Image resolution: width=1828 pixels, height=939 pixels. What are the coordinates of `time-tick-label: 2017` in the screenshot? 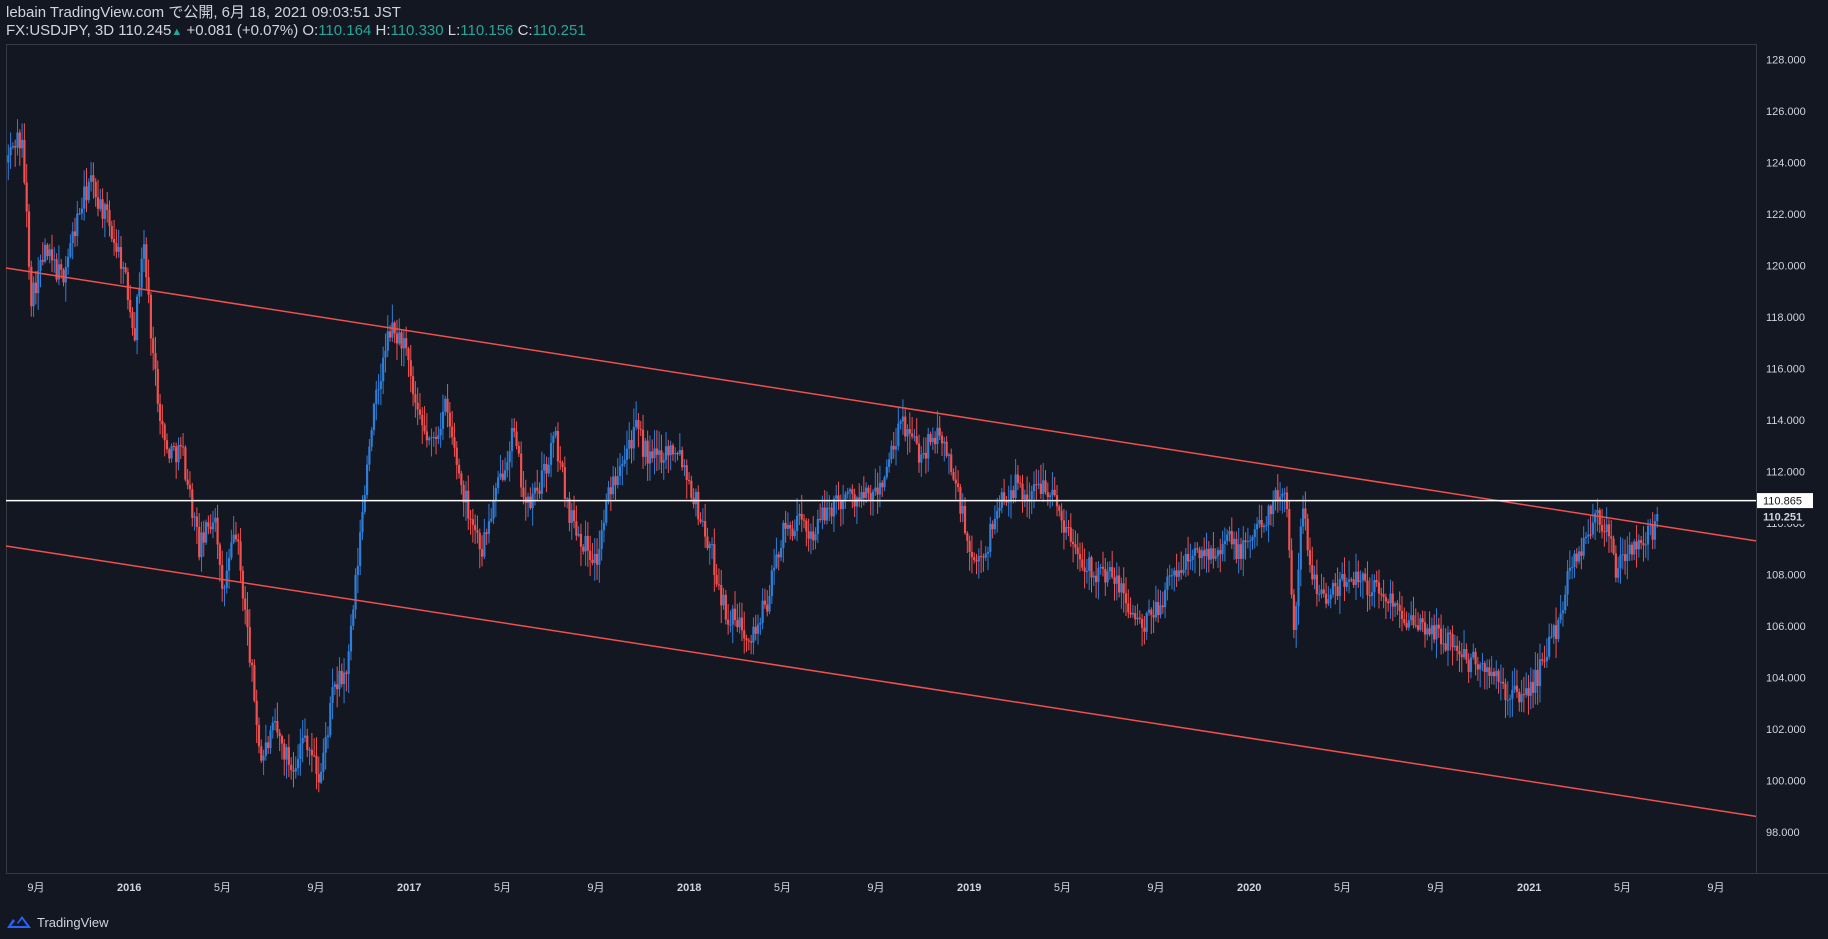 It's located at (409, 888).